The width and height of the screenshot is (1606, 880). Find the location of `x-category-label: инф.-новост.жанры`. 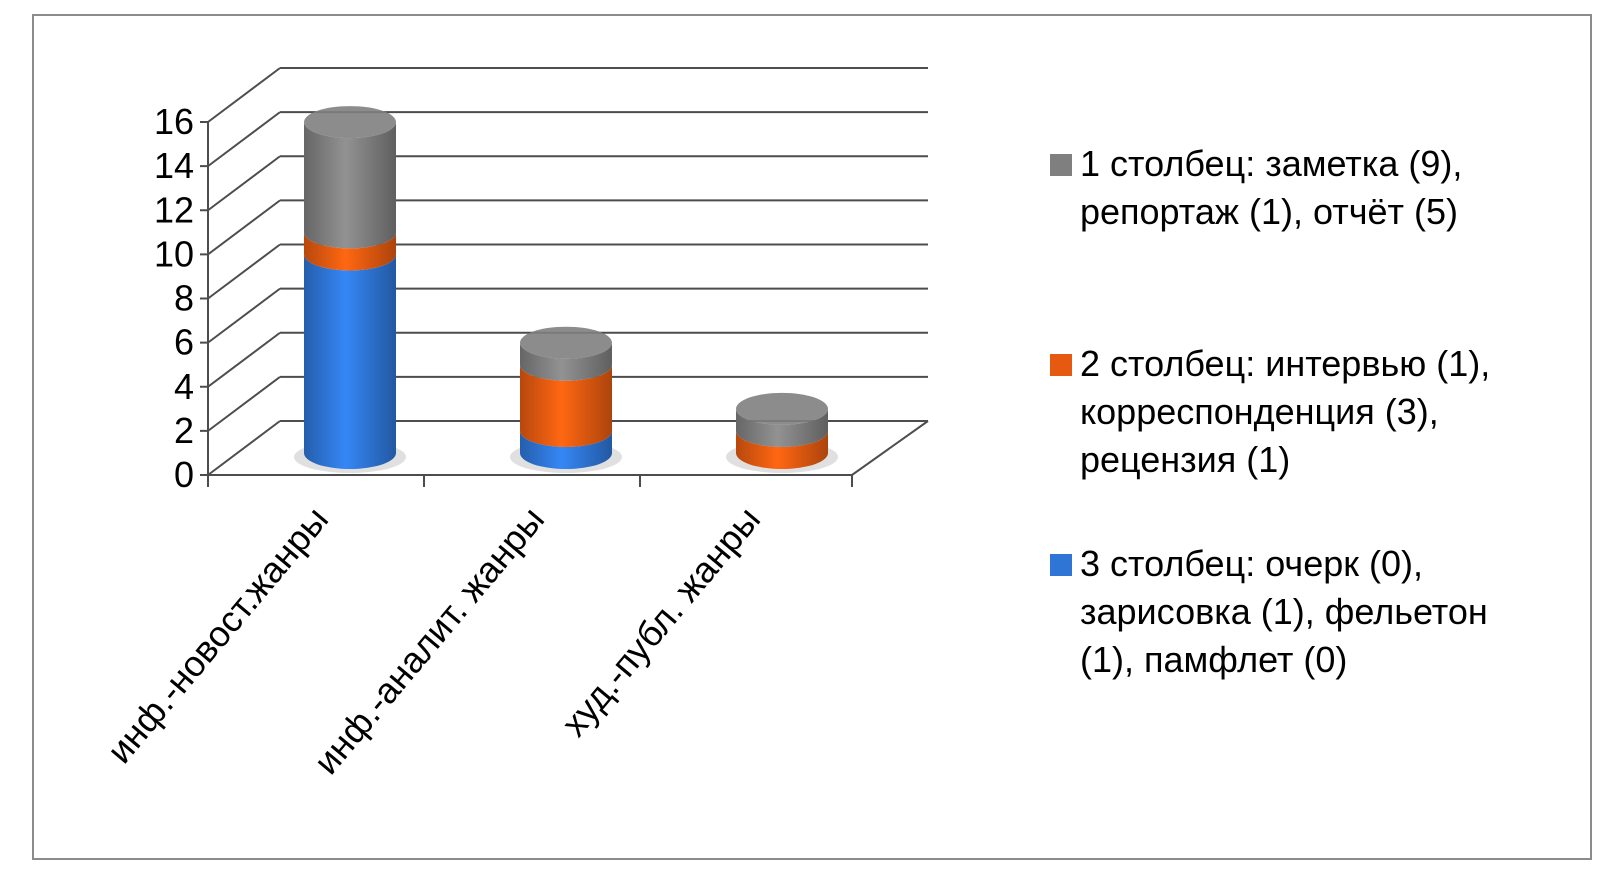

x-category-label: инф.-новост.жанры is located at coordinates (218, 635).